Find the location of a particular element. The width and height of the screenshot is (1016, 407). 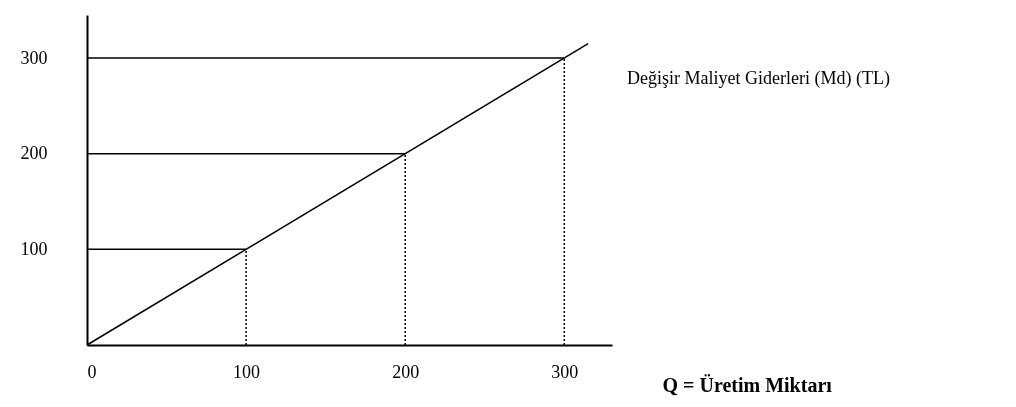

text: Değişir Maliyet Giderleri (Md) (TL) is located at coordinates (758, 78).